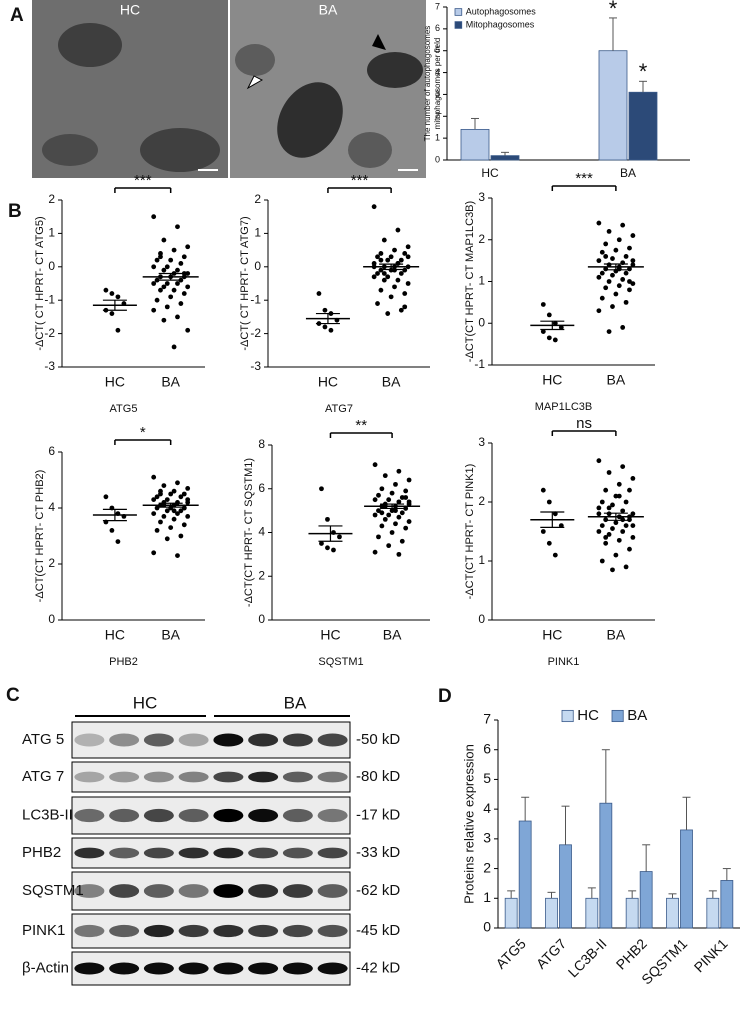 The height and width of the screenshot is (1024, 748). I want to click on x-tick-label: LC3B-II, so click(587, 957).